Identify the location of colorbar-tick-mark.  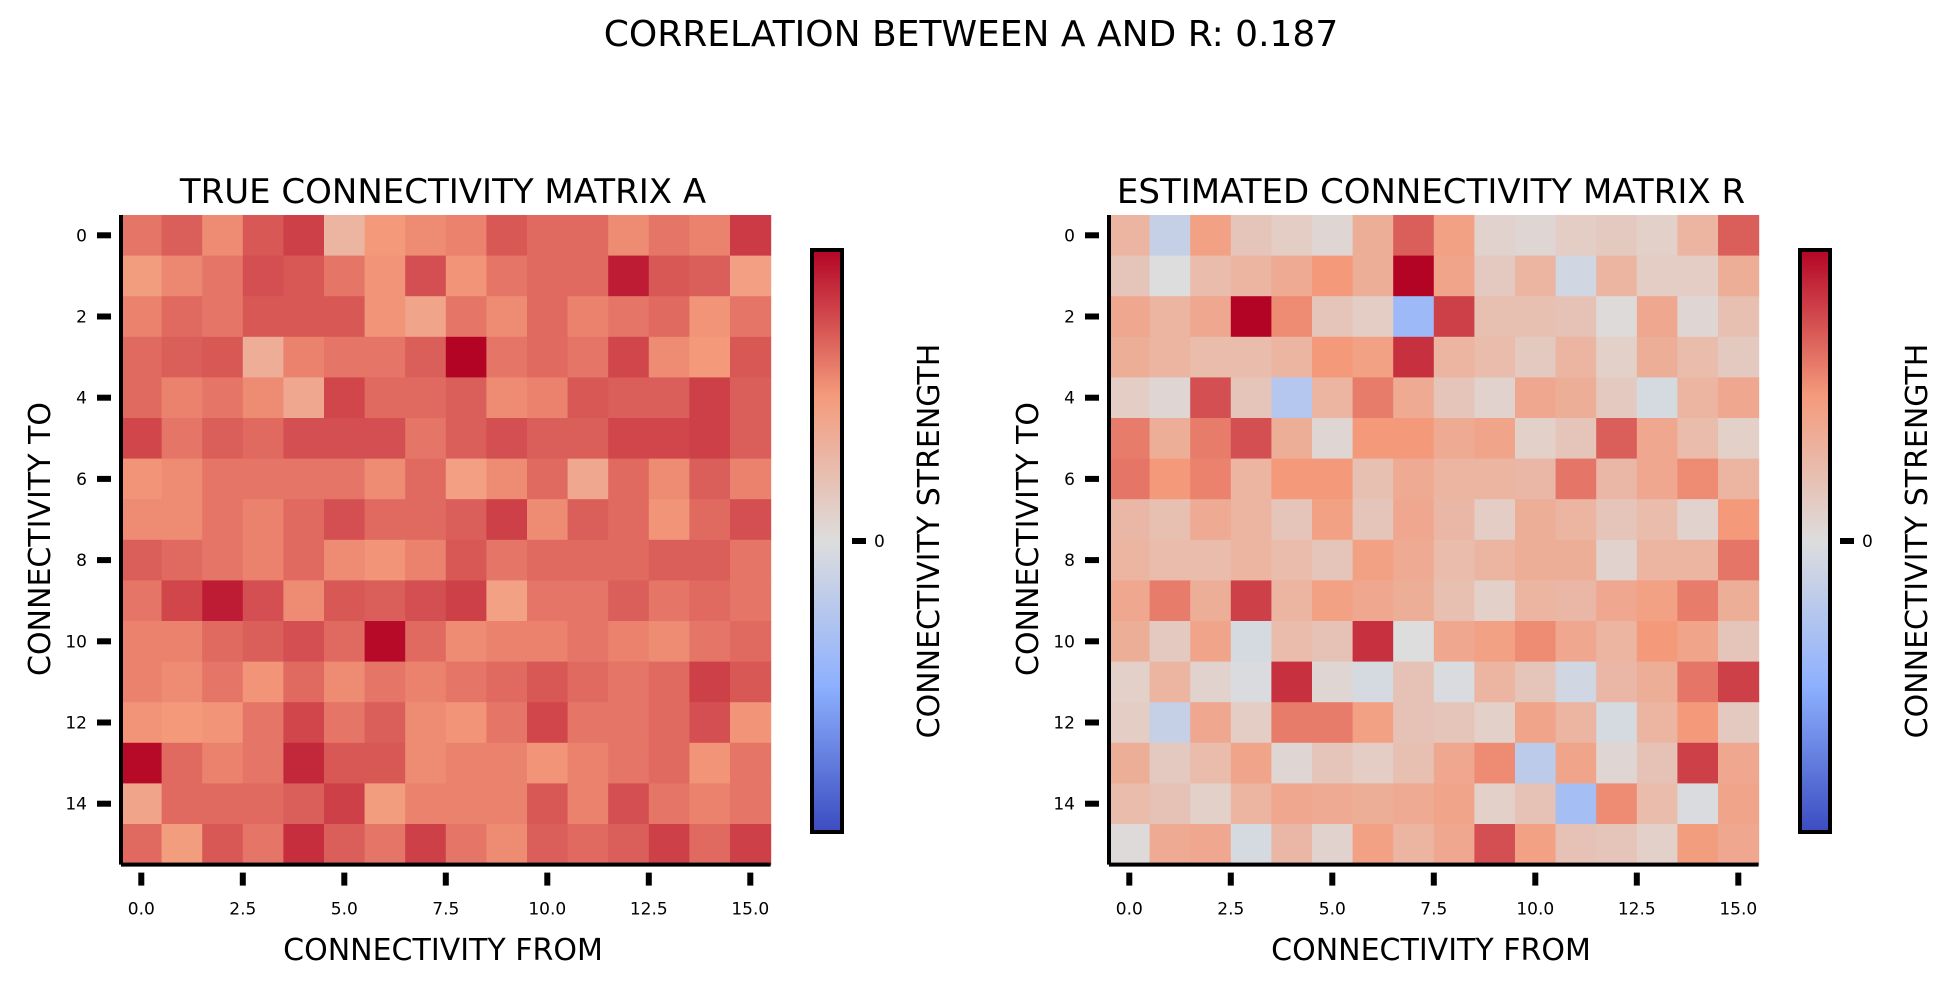
(1847, 541).